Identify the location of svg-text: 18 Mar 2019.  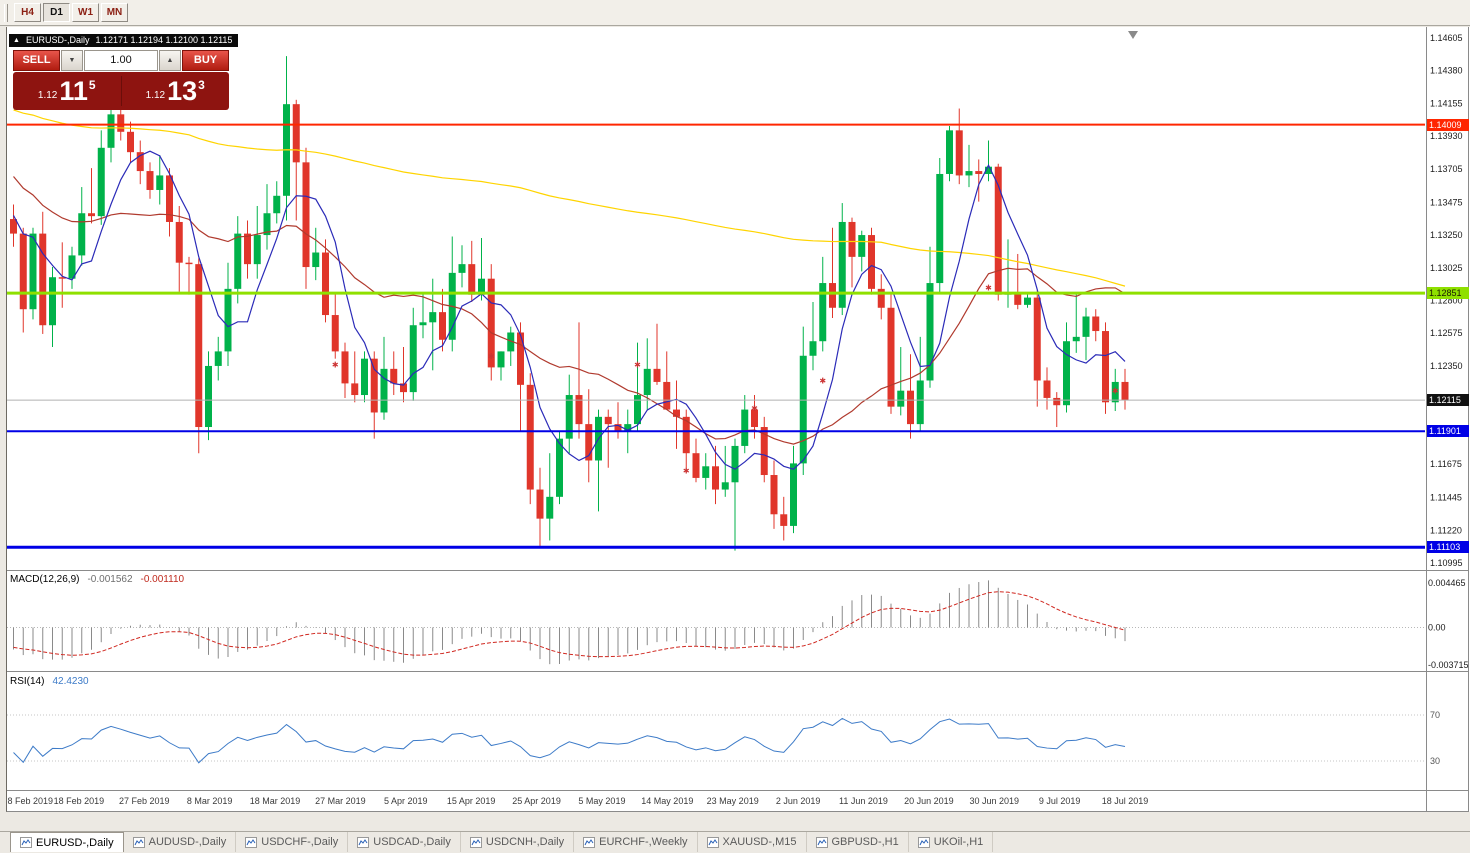
(275, 801).